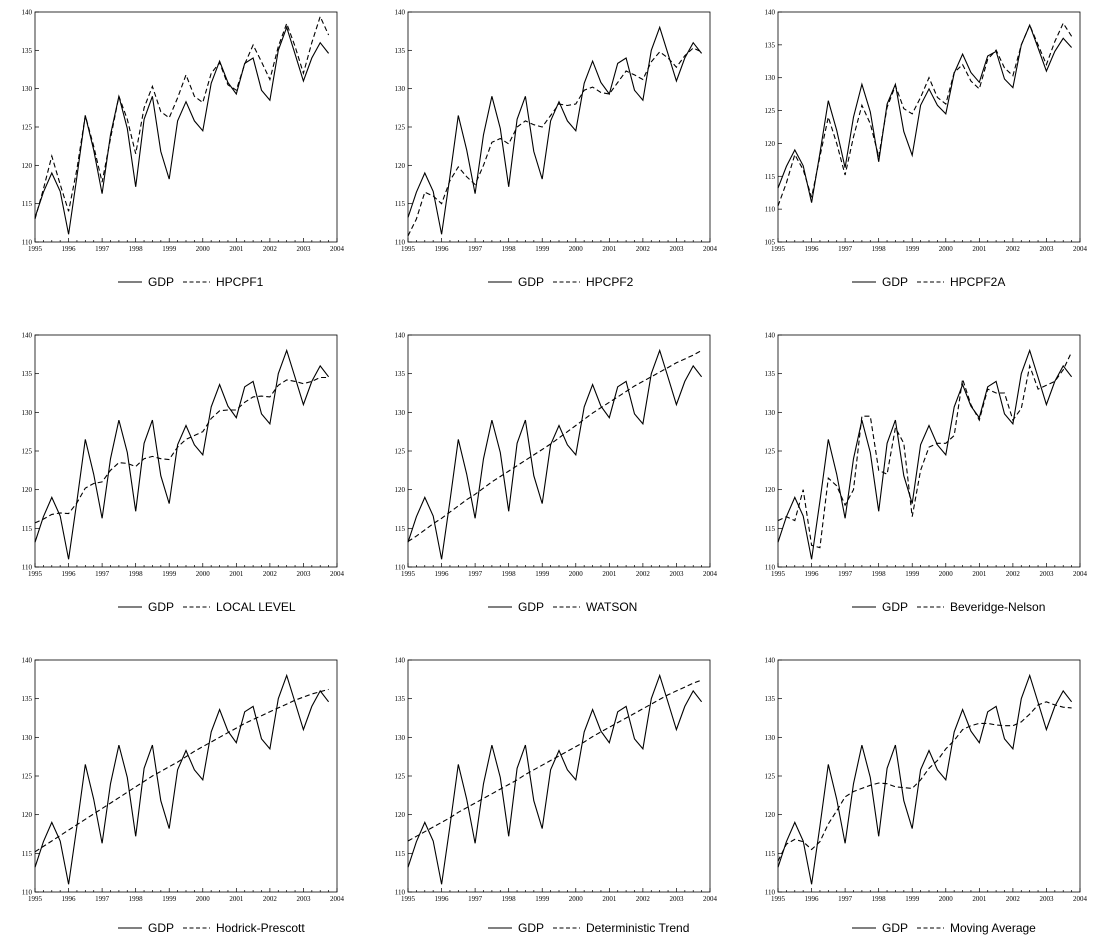  Describe the element at coordinates (924, 781) in the screenshot. I see `series-line-moving-average` at that location.